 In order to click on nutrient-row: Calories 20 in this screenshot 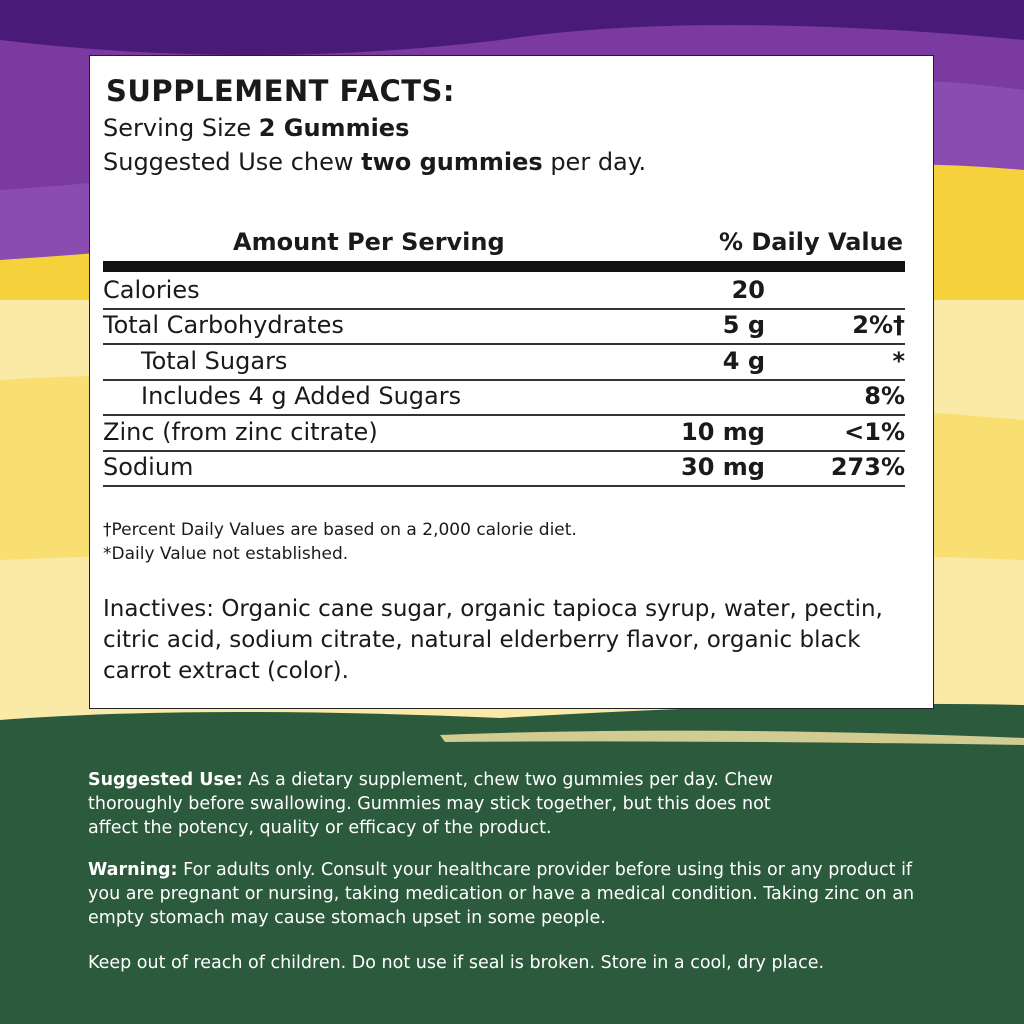, I will do `click(504, 291)`.